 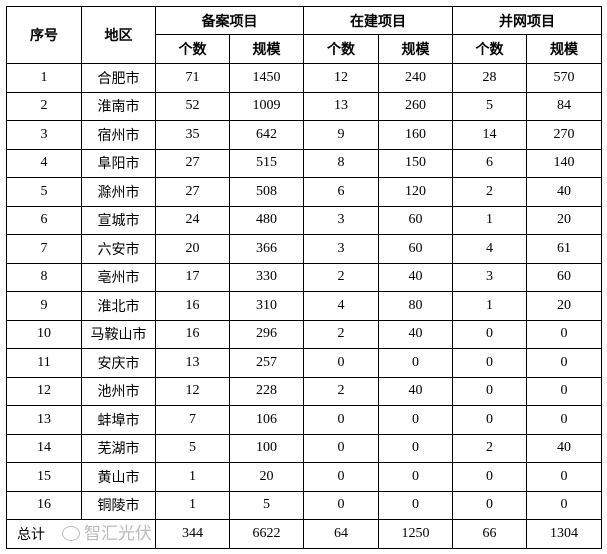 What do you see at coordinates (415, 49) in the screenshot?
I see `subheader-scale: 规模` at bounding box center [415, 49].